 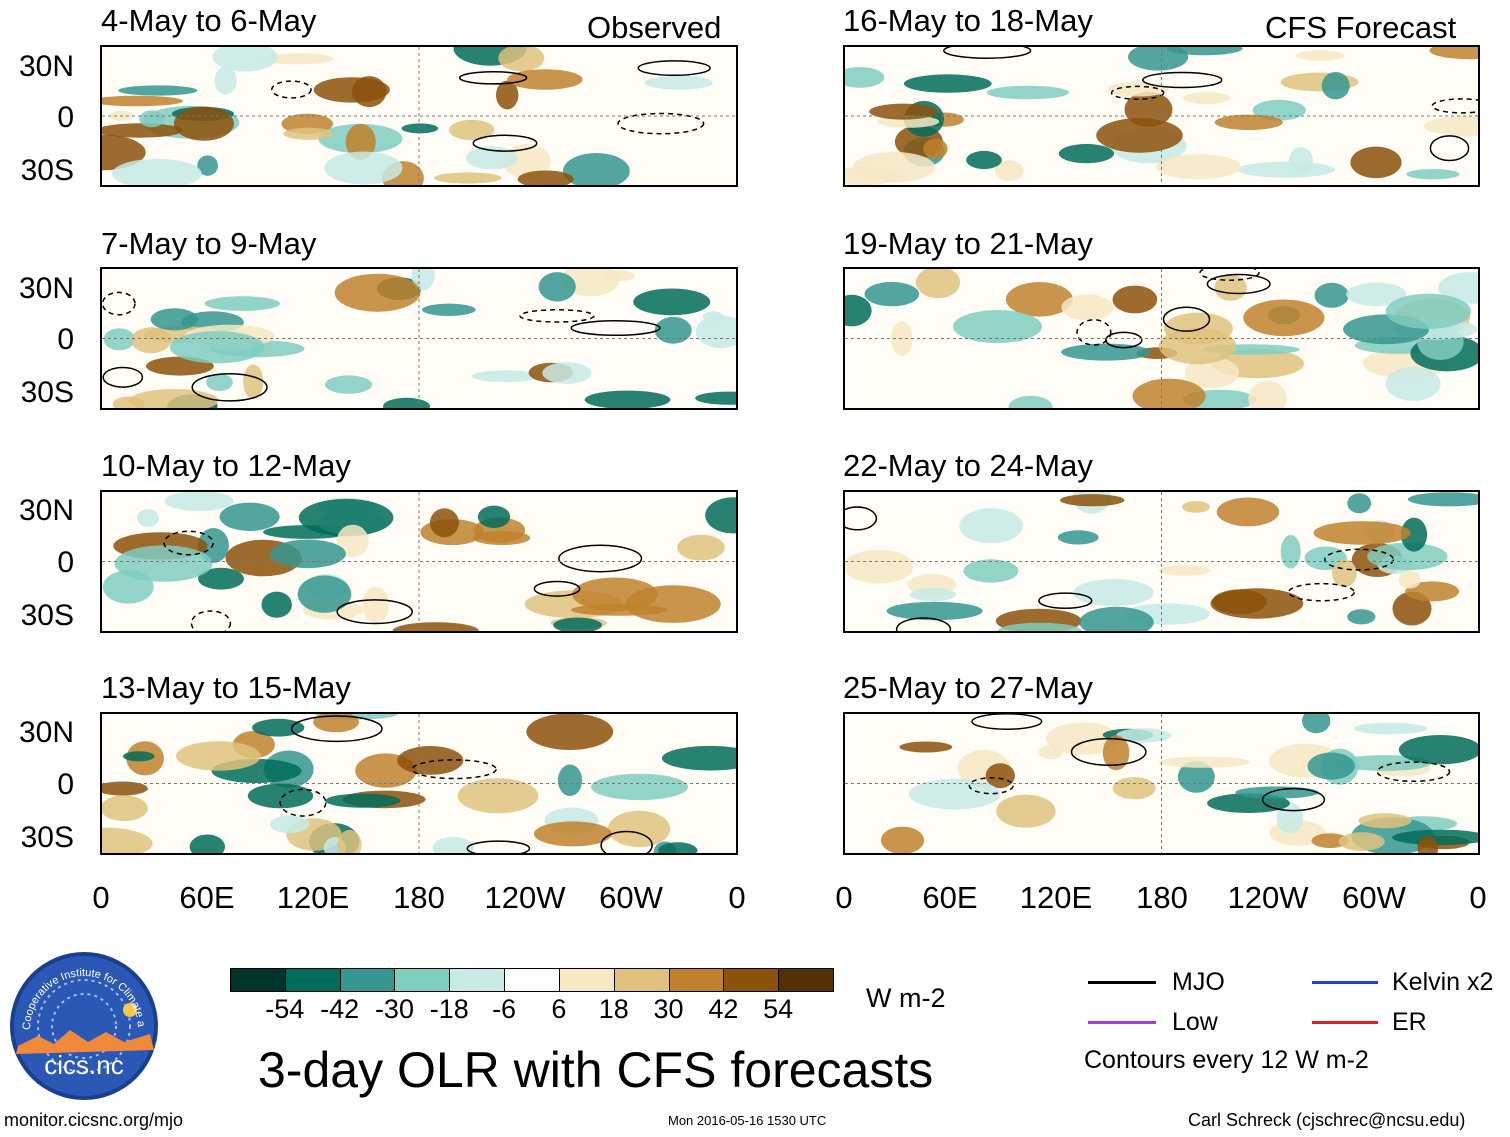 I want to click on legend-mjo-label: MJO, so click(x=1198, y=982).